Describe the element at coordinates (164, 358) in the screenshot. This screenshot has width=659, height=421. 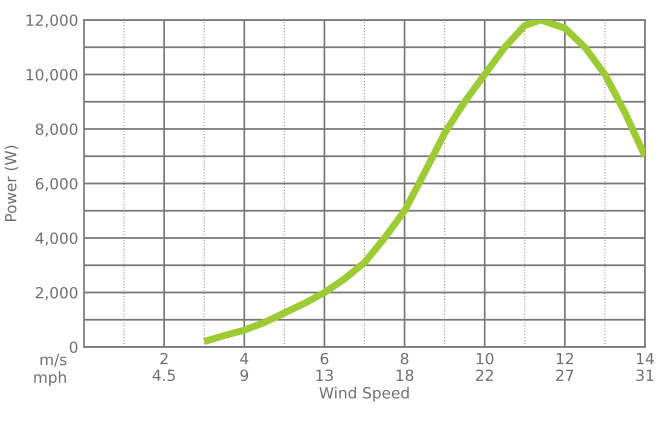
I see `x-tick-label: 2` at that location.